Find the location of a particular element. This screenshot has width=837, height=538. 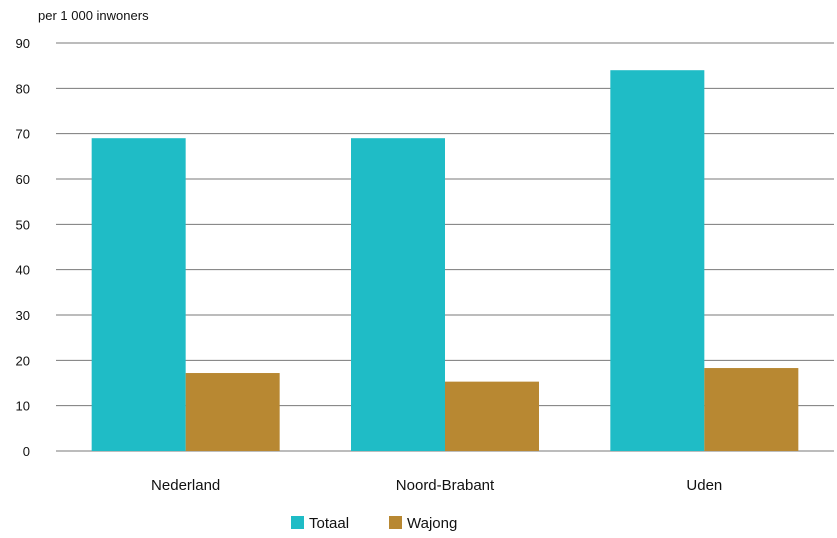

bar-wajong-nederland is located at coordinates (232, 412).